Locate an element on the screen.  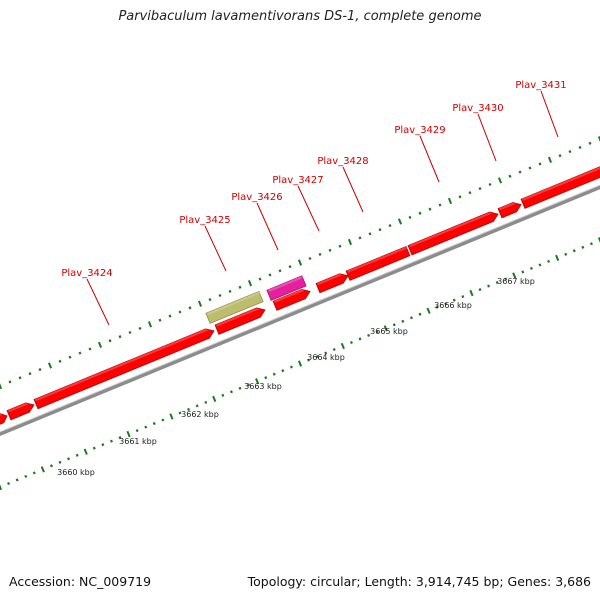
scale-label: 3665 kbp is located at coordinates (389, 331).